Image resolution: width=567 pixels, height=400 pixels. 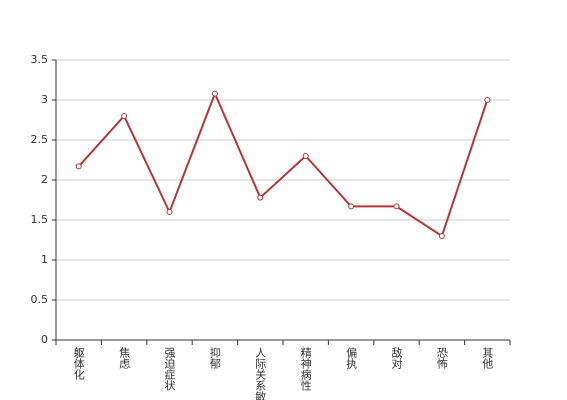 What do you see at coordinates (40, 299) in the screenshot?
I see `y-tick-label: 0.5` at bounding box center [40, 299].